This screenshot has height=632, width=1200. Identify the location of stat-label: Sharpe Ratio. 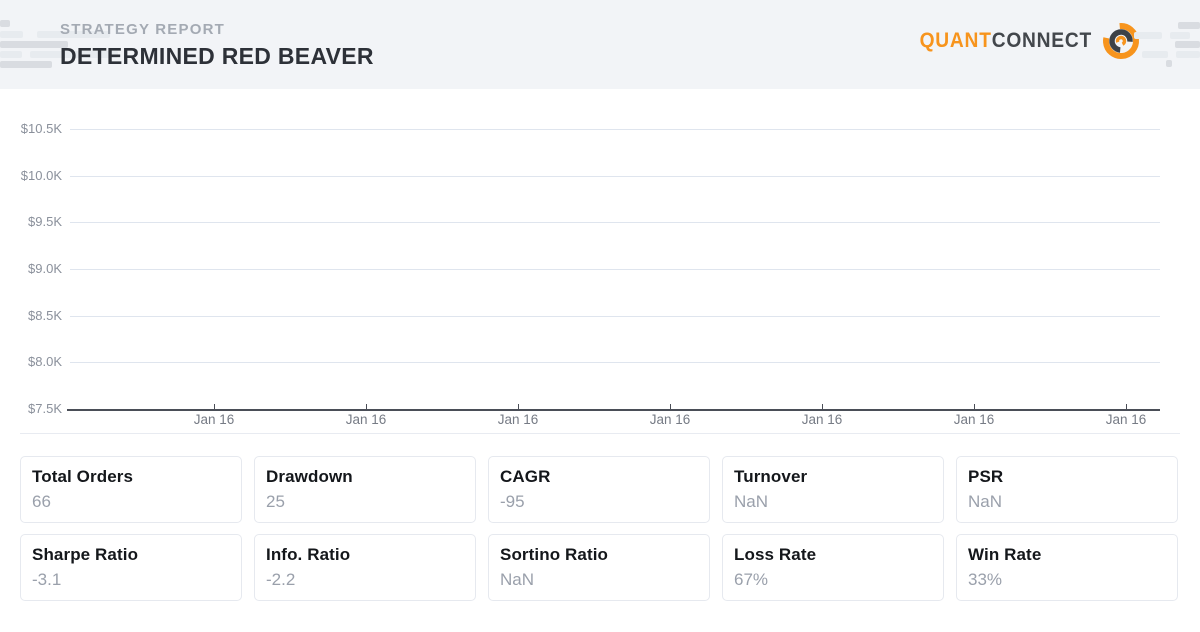
(85, 554).